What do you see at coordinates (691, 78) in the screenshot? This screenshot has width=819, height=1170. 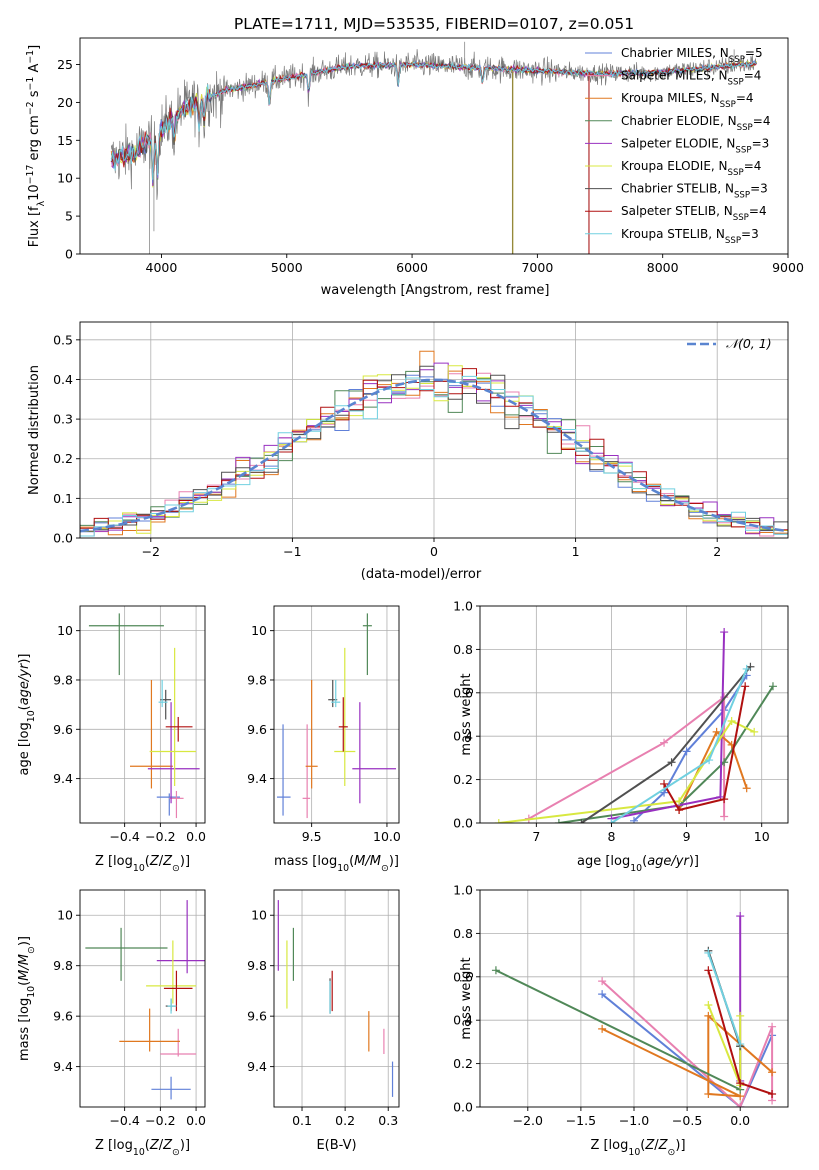 I see `legend-label: Salpeter MILES, NSSP=4` at bounding box center [691, 78].